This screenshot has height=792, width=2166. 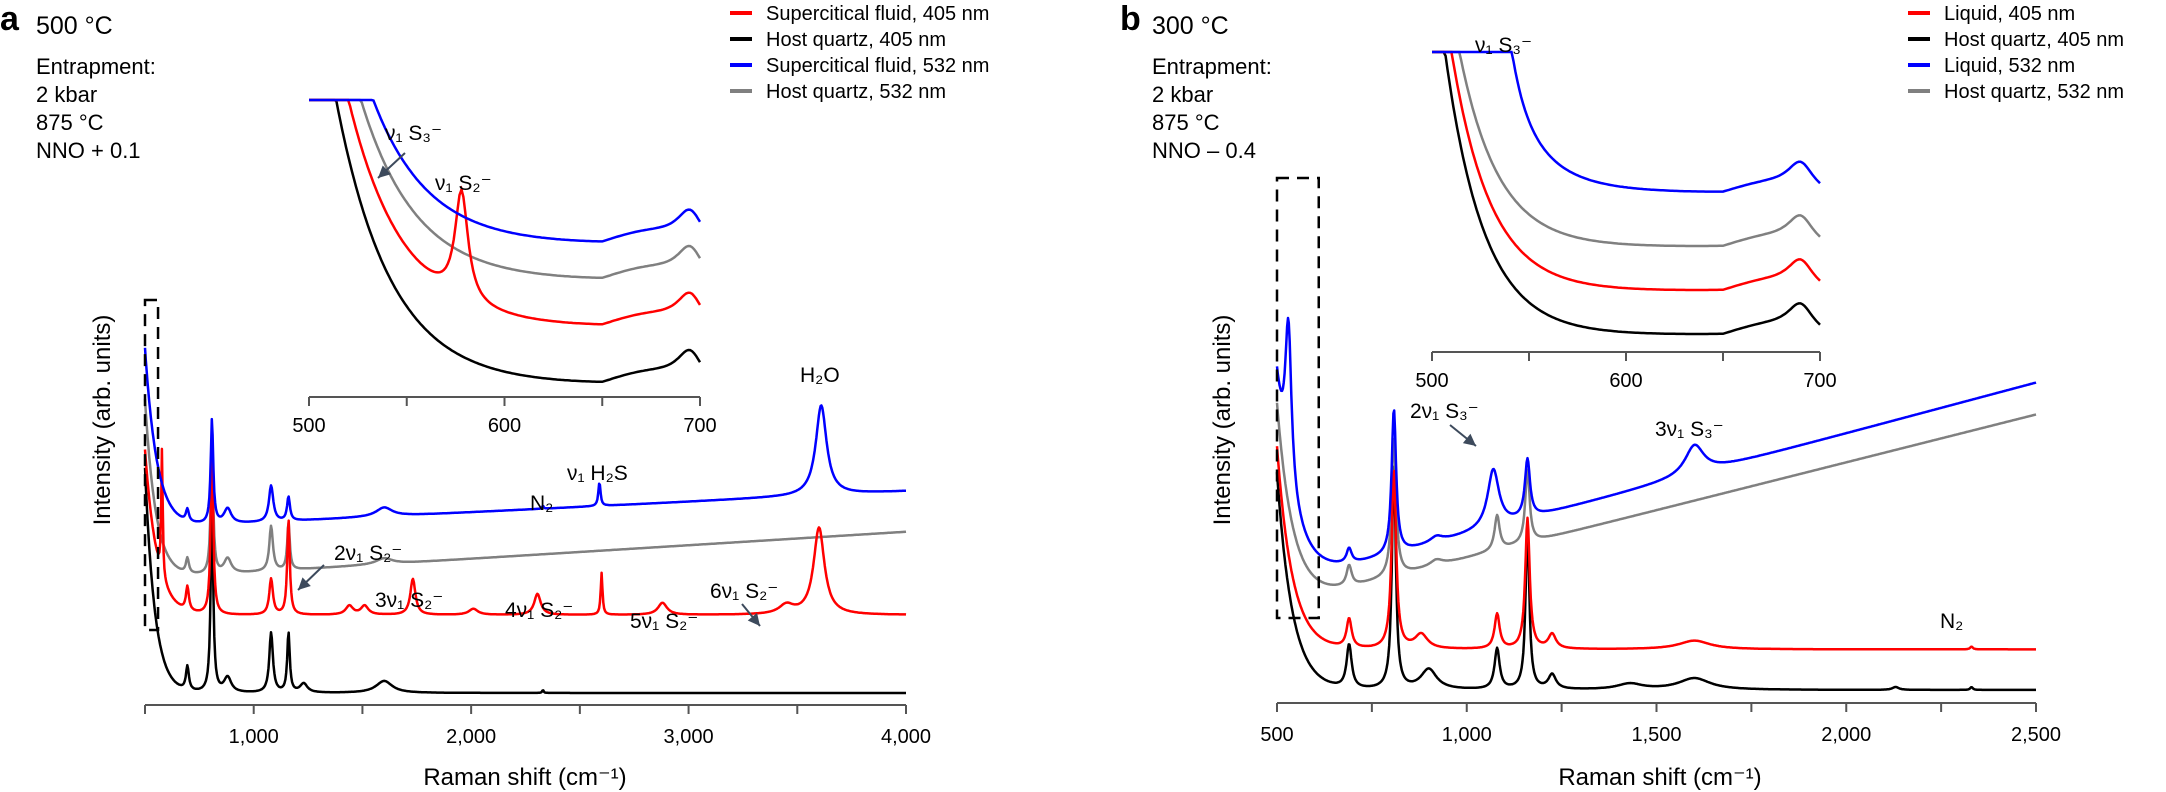 What do you see at coordinates (906, 737) in the screenshot?
I see `x-tick-label: 4,000` at bounding box center [906, 737].